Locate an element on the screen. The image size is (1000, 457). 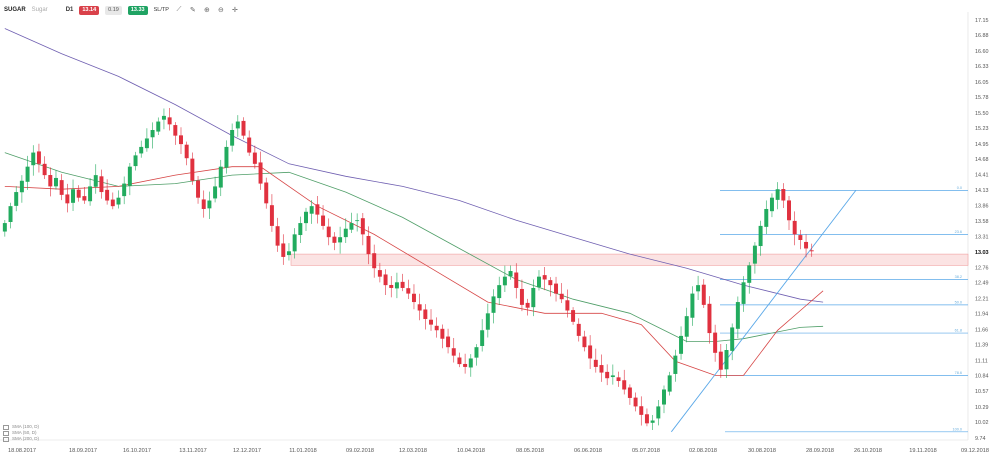
legend-row: SMA (50, D) is located at coordinates (21, 433).